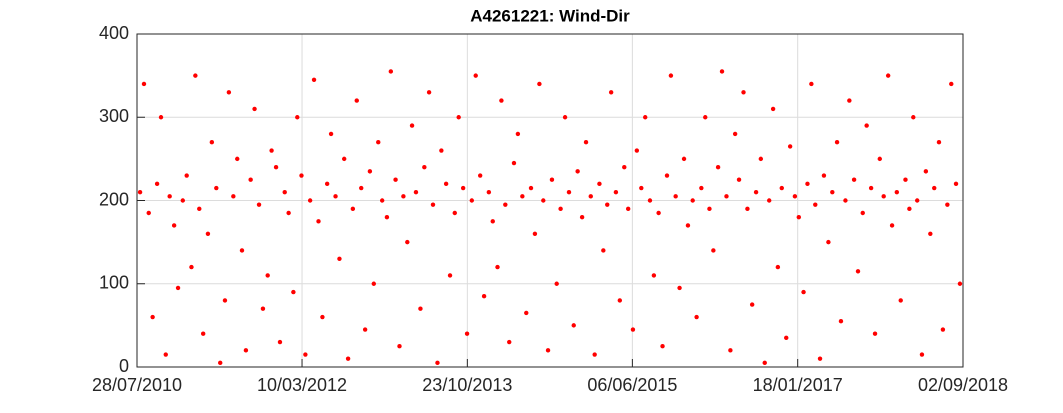 This screenshot has height=413, width=1063. I want to click on y-tick-label: 100, so click(114, 283).